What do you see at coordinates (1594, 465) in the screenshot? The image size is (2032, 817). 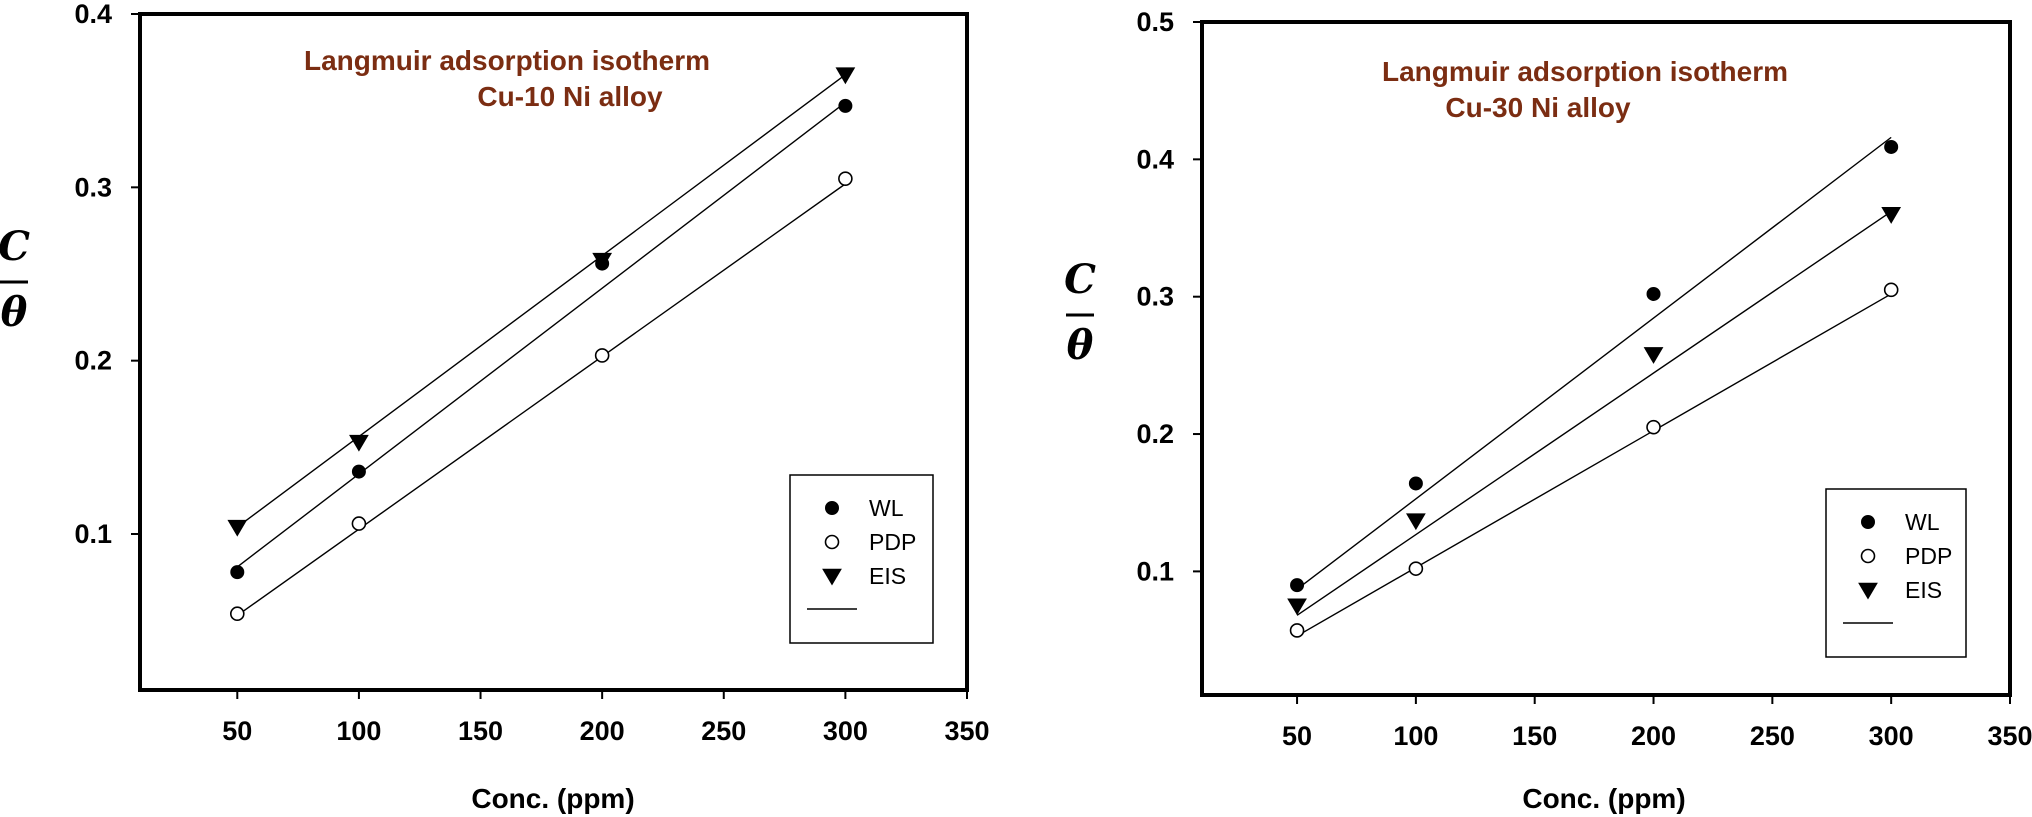 I see `fit-line-pdp` at bounding box center [1594, 465].